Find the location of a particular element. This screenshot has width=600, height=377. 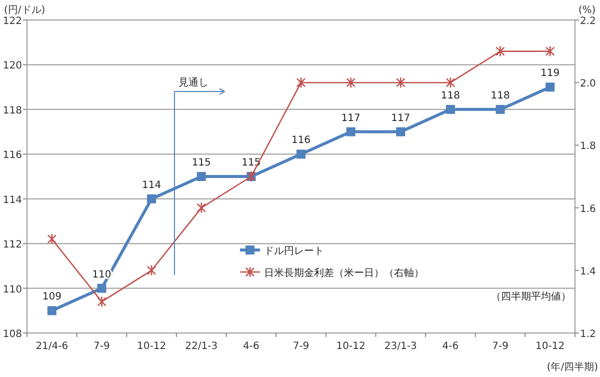

y2-tick-label: 2.2 is located at coordinates (588, 21).